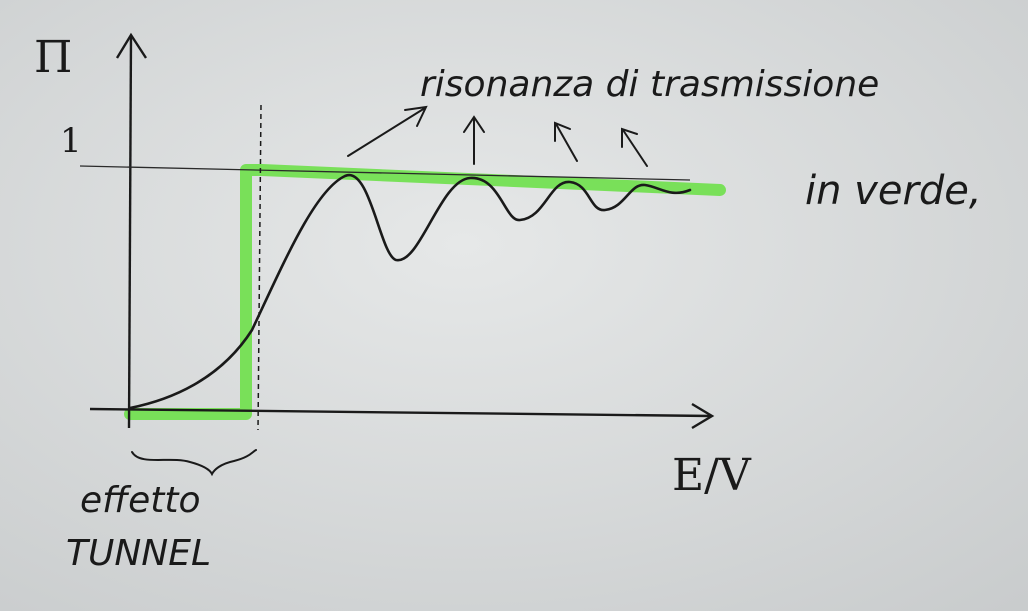  What do you see at coordinates (53, 57) in the screenshot?
I see `y-axis-label: Π` at bounding box center [53, 57].